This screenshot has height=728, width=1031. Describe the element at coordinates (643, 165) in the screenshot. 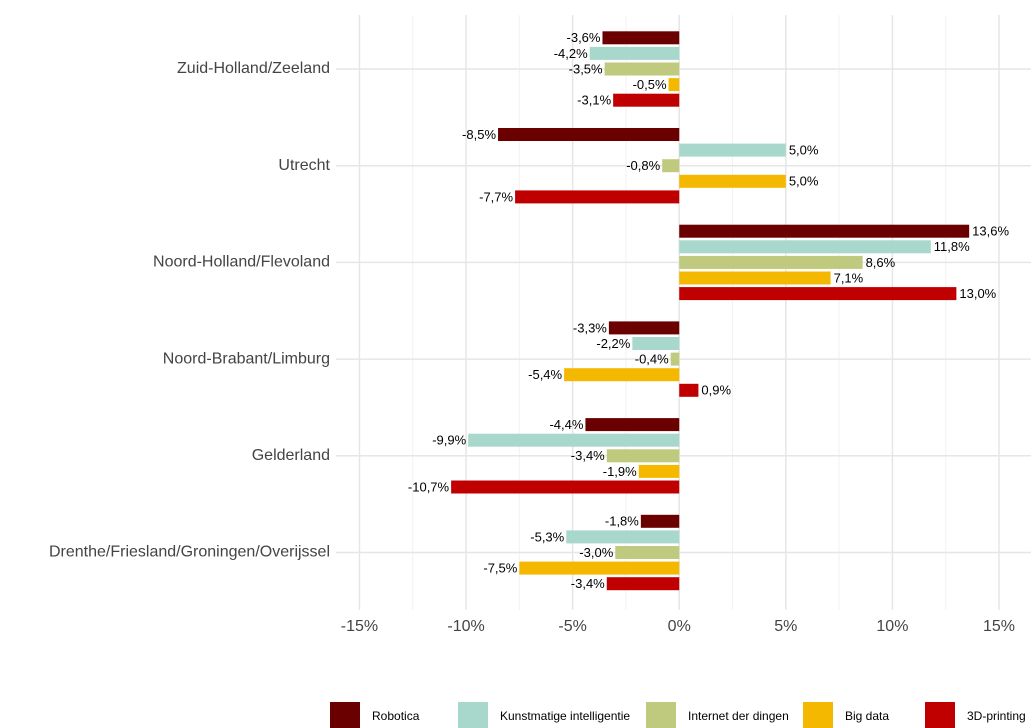

I see `value-label: -0,8%` at that location.